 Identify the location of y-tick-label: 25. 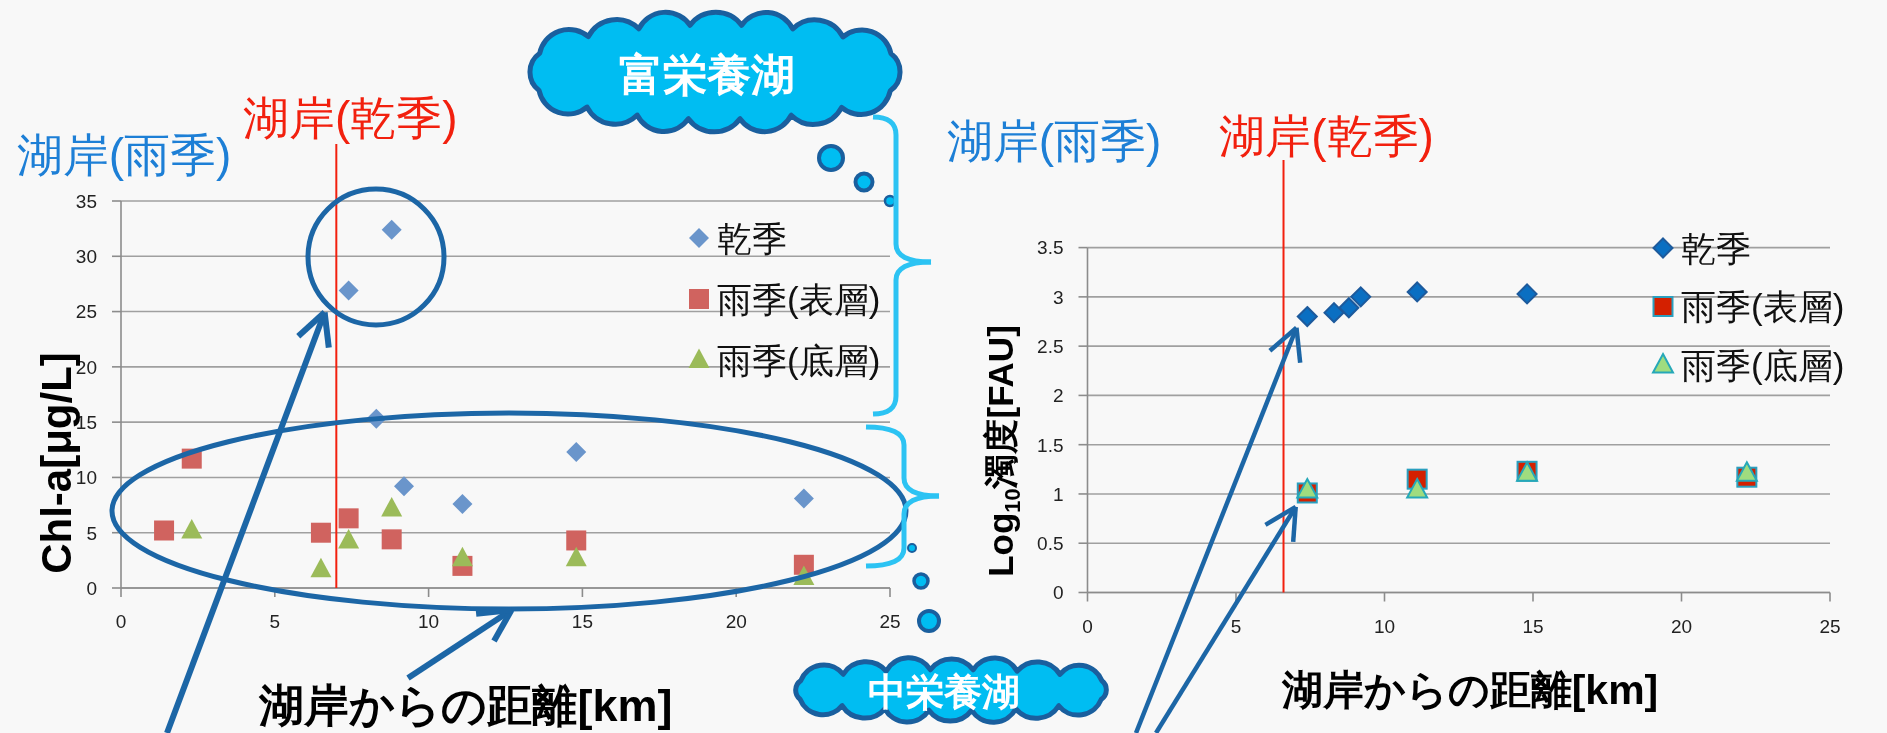
(86, 312).